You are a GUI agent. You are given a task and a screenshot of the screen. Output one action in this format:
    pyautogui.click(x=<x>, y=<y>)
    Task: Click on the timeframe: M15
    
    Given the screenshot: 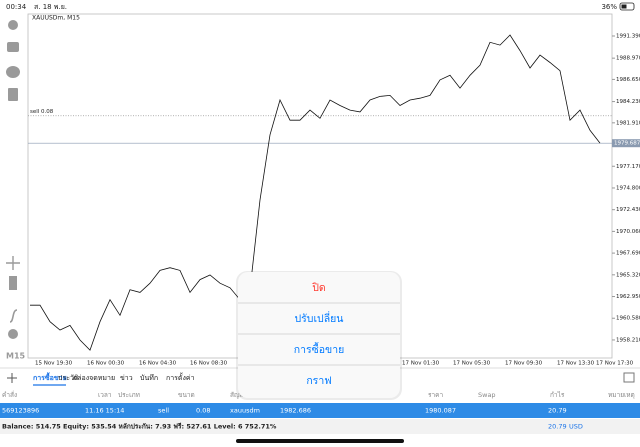 What is the action you would take?
    pyautogui.click(x=16, y=356)
    